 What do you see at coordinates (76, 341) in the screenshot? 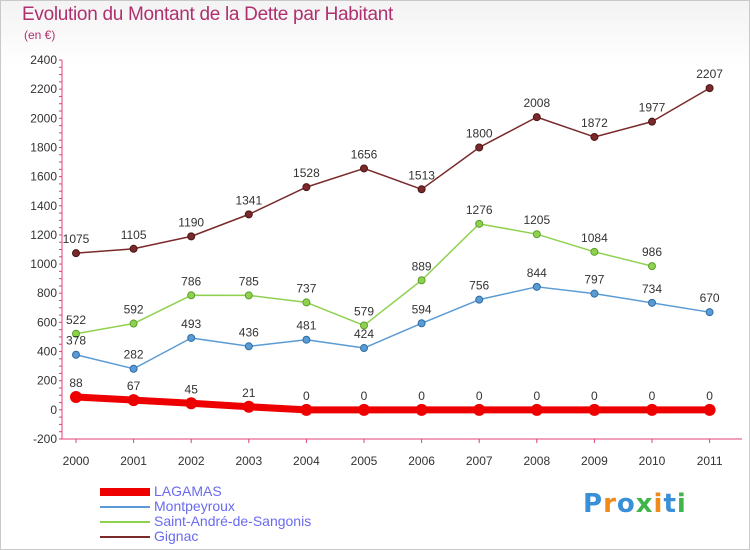
I see `data-label: 378` at bounding box center [76, 341].